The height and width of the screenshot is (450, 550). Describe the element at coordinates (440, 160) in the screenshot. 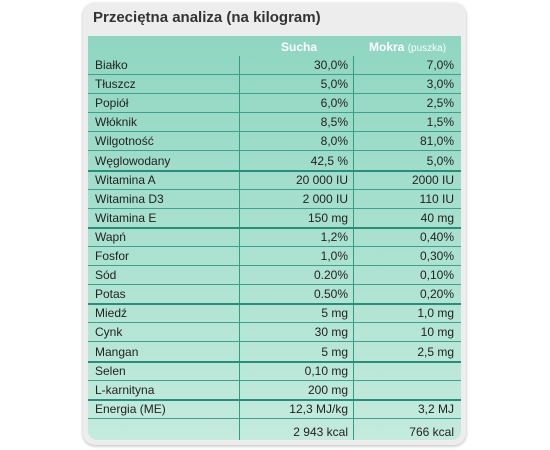

I see `wet-value: 5,0%` at that location.